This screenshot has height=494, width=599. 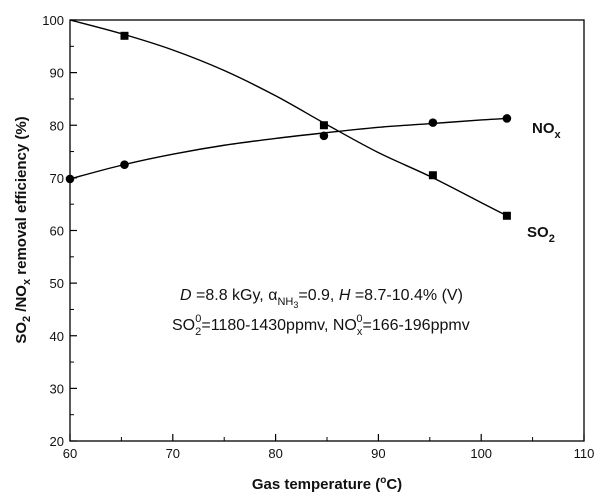 I want to click on annotation-line-1: D =8.8 kGy, αNH3=0.9, H =8.7-10.4% (V), so click(x=321, y=298).